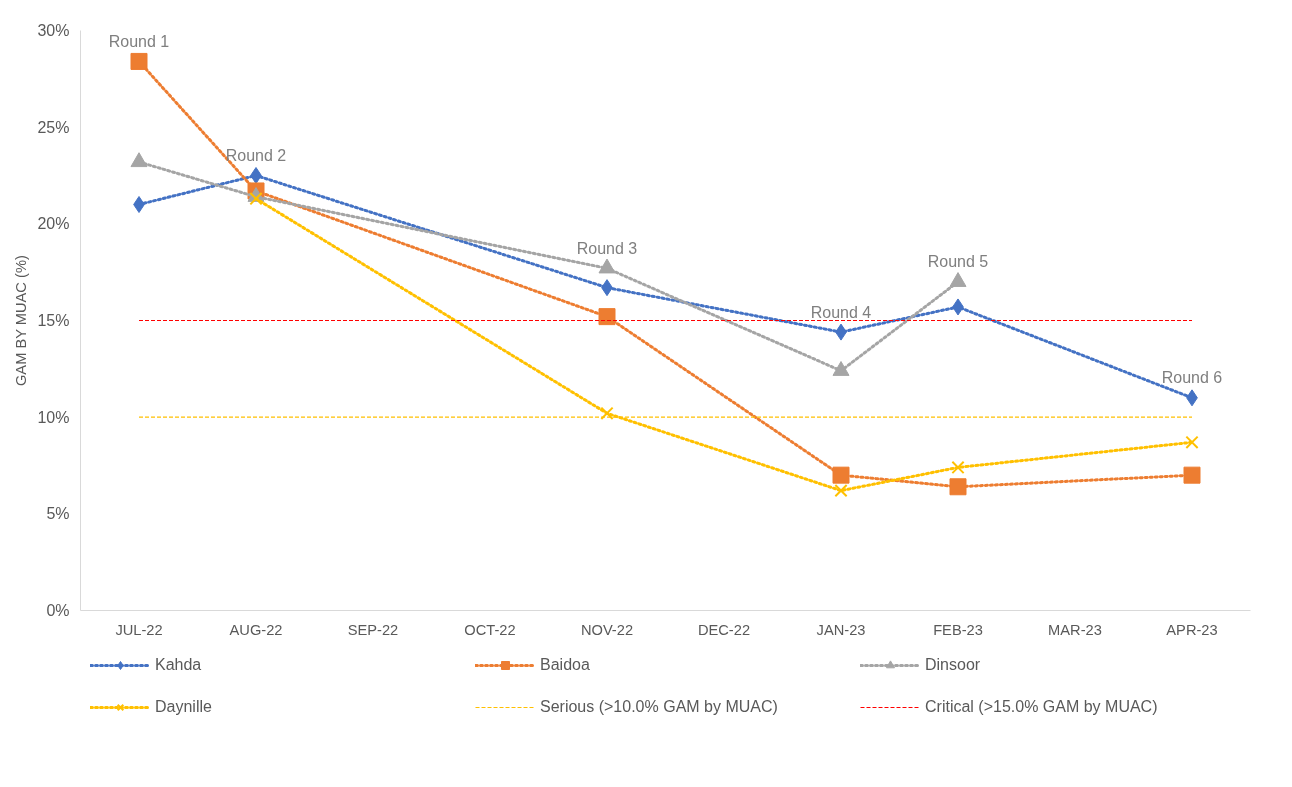  I want to click on x-tick-label: MAR-23, so click(1075, 629).